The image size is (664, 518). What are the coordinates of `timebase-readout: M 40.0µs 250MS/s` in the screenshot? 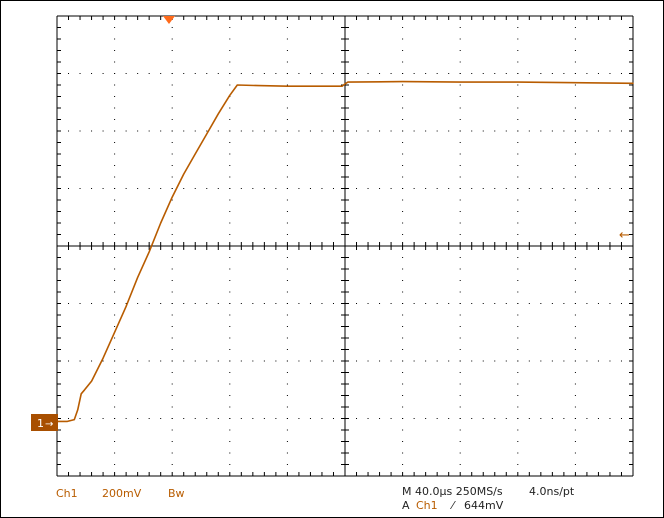 It's located at (452, 491).